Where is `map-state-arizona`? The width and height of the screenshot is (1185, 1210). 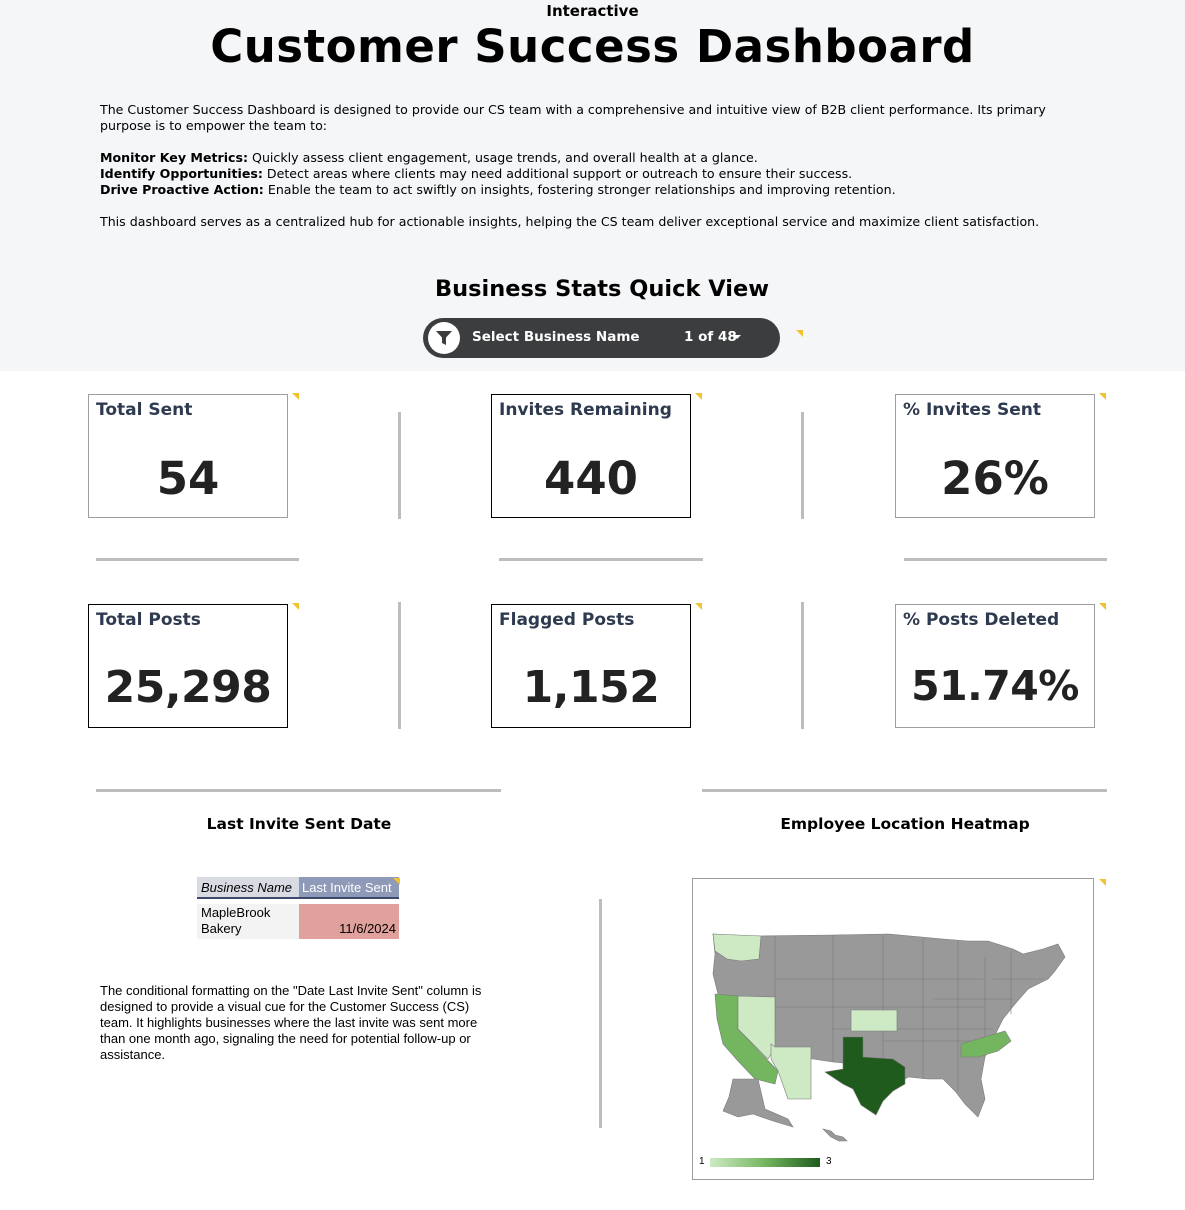
map-state-arizona is located at coordinates (791, 1071).